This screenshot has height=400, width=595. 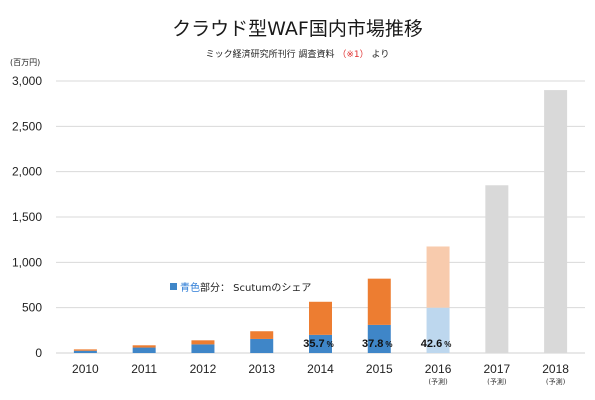 I want to click on bar-scutum-2013, so click(x=262, y=345).